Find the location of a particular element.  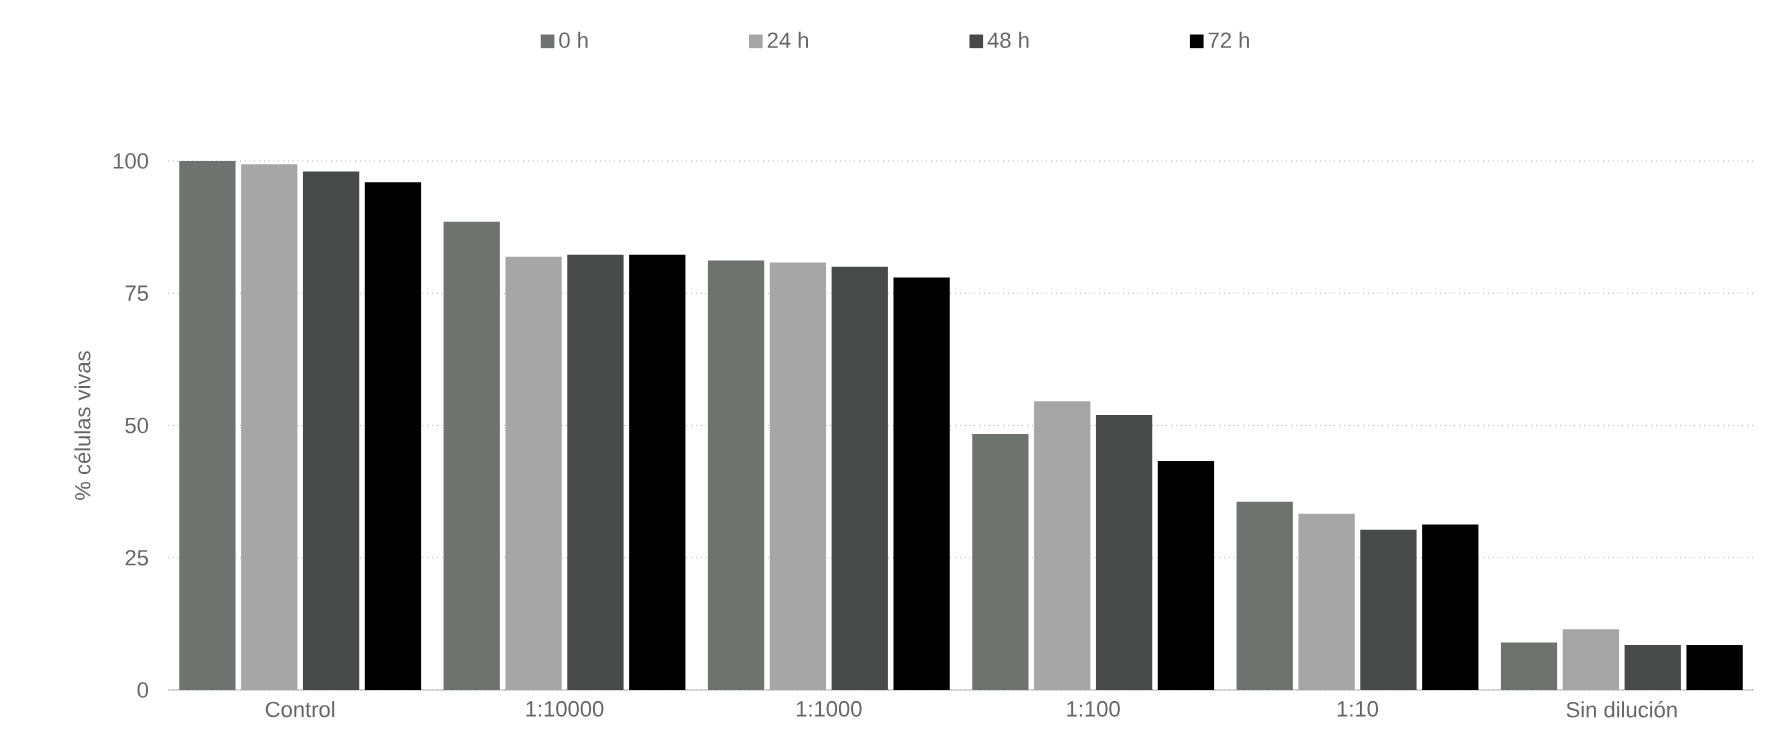

legend-label: 24 h is located at coordinates (787, 39).